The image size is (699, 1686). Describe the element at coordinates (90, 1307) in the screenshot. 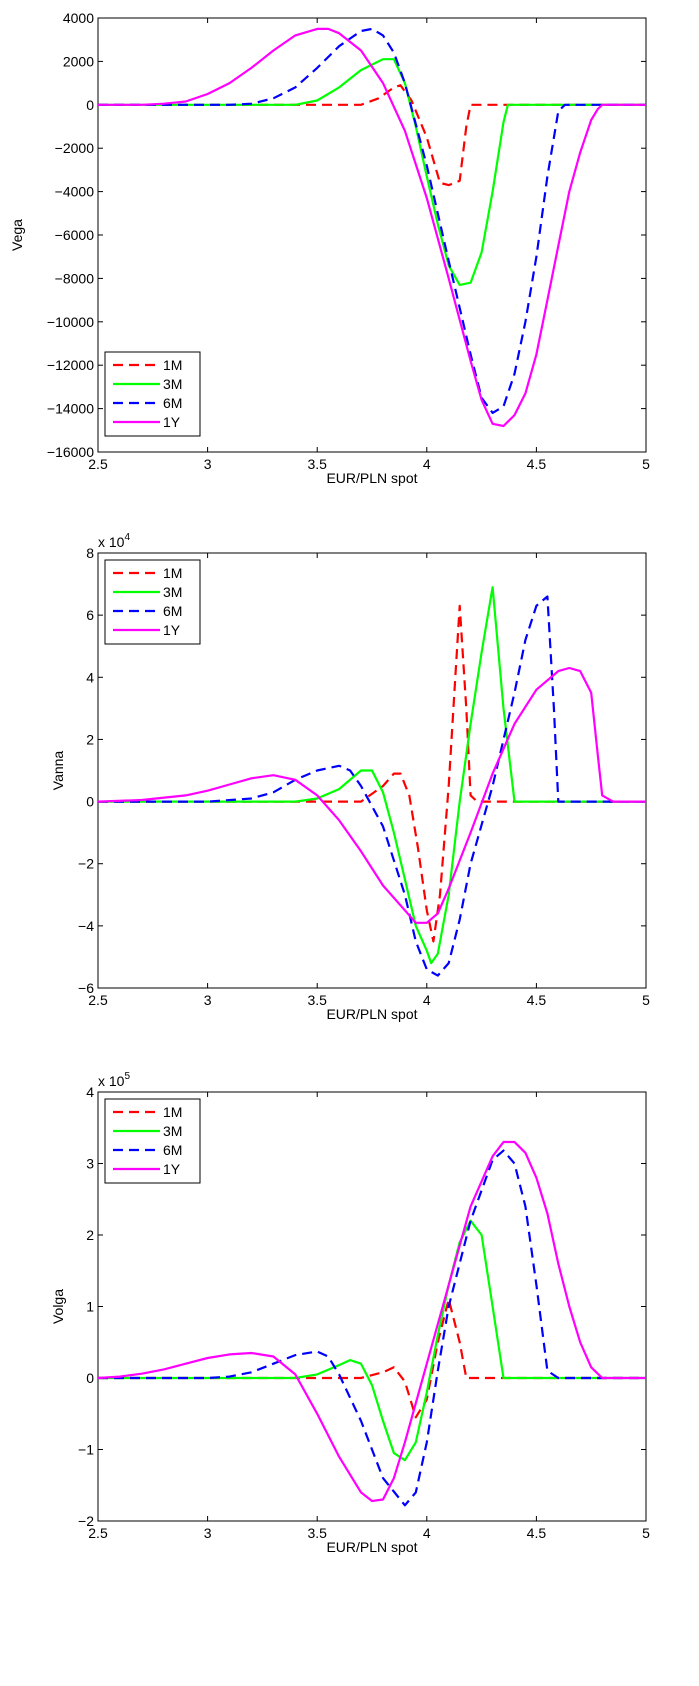

I see `y-tick-label: 1` at that location.